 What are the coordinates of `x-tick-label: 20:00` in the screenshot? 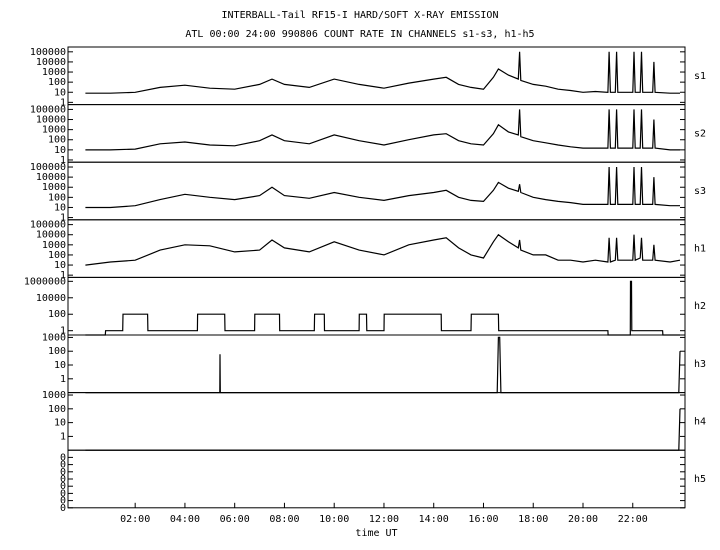 It's located at (583, 519).